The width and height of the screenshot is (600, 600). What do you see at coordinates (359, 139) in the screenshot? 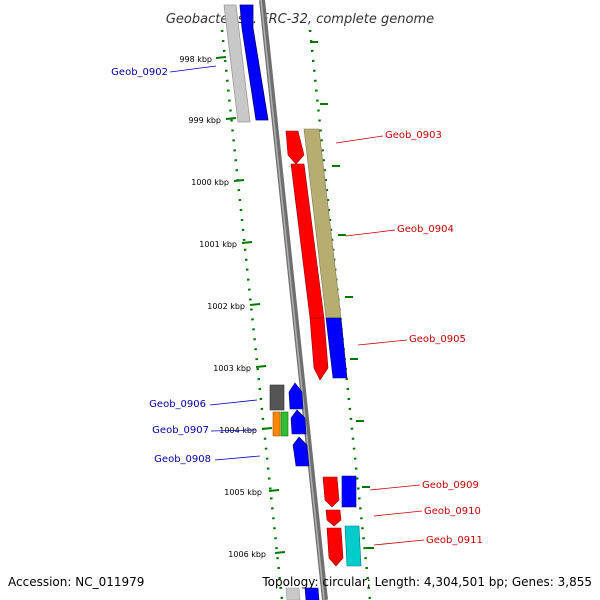
I see `gene-0903-leader` at bounding box center [359, 139].